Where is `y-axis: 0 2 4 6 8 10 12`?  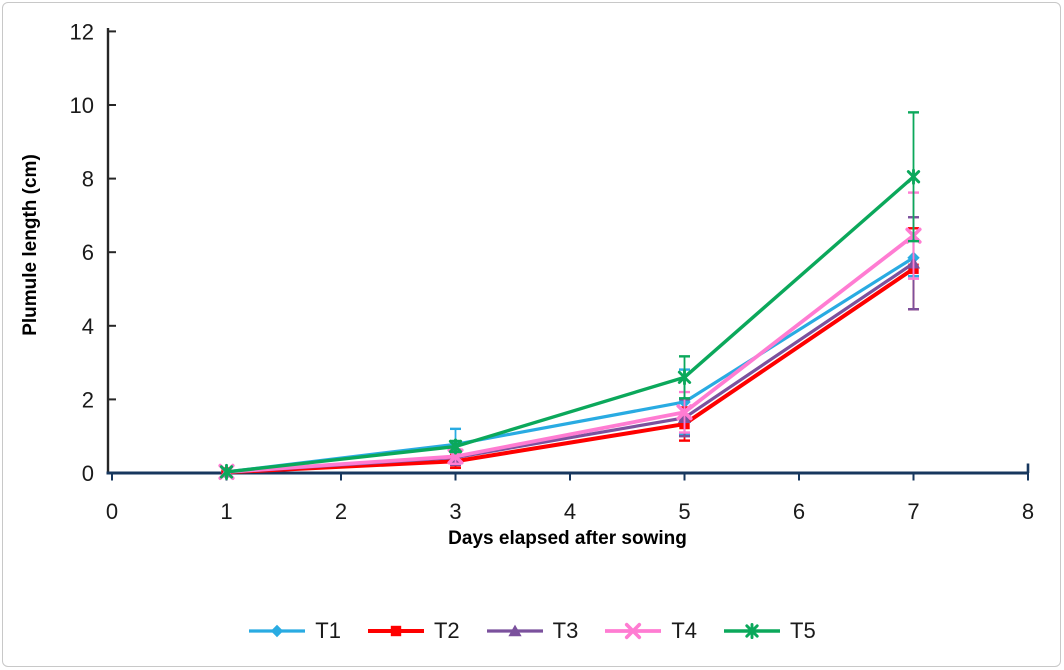
y-axis: 0 2 4 6 8 10 12 is located at coordinates (93, 252).